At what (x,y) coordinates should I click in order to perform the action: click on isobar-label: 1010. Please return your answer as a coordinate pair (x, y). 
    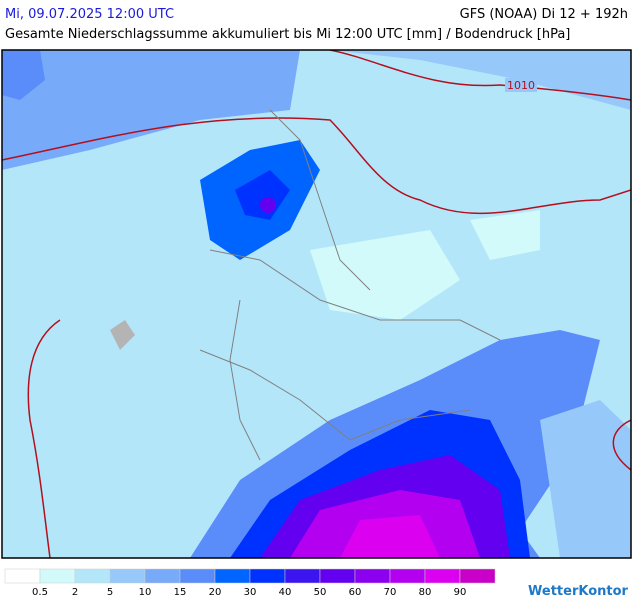
    Looking at the image, I should click on (521, 85).